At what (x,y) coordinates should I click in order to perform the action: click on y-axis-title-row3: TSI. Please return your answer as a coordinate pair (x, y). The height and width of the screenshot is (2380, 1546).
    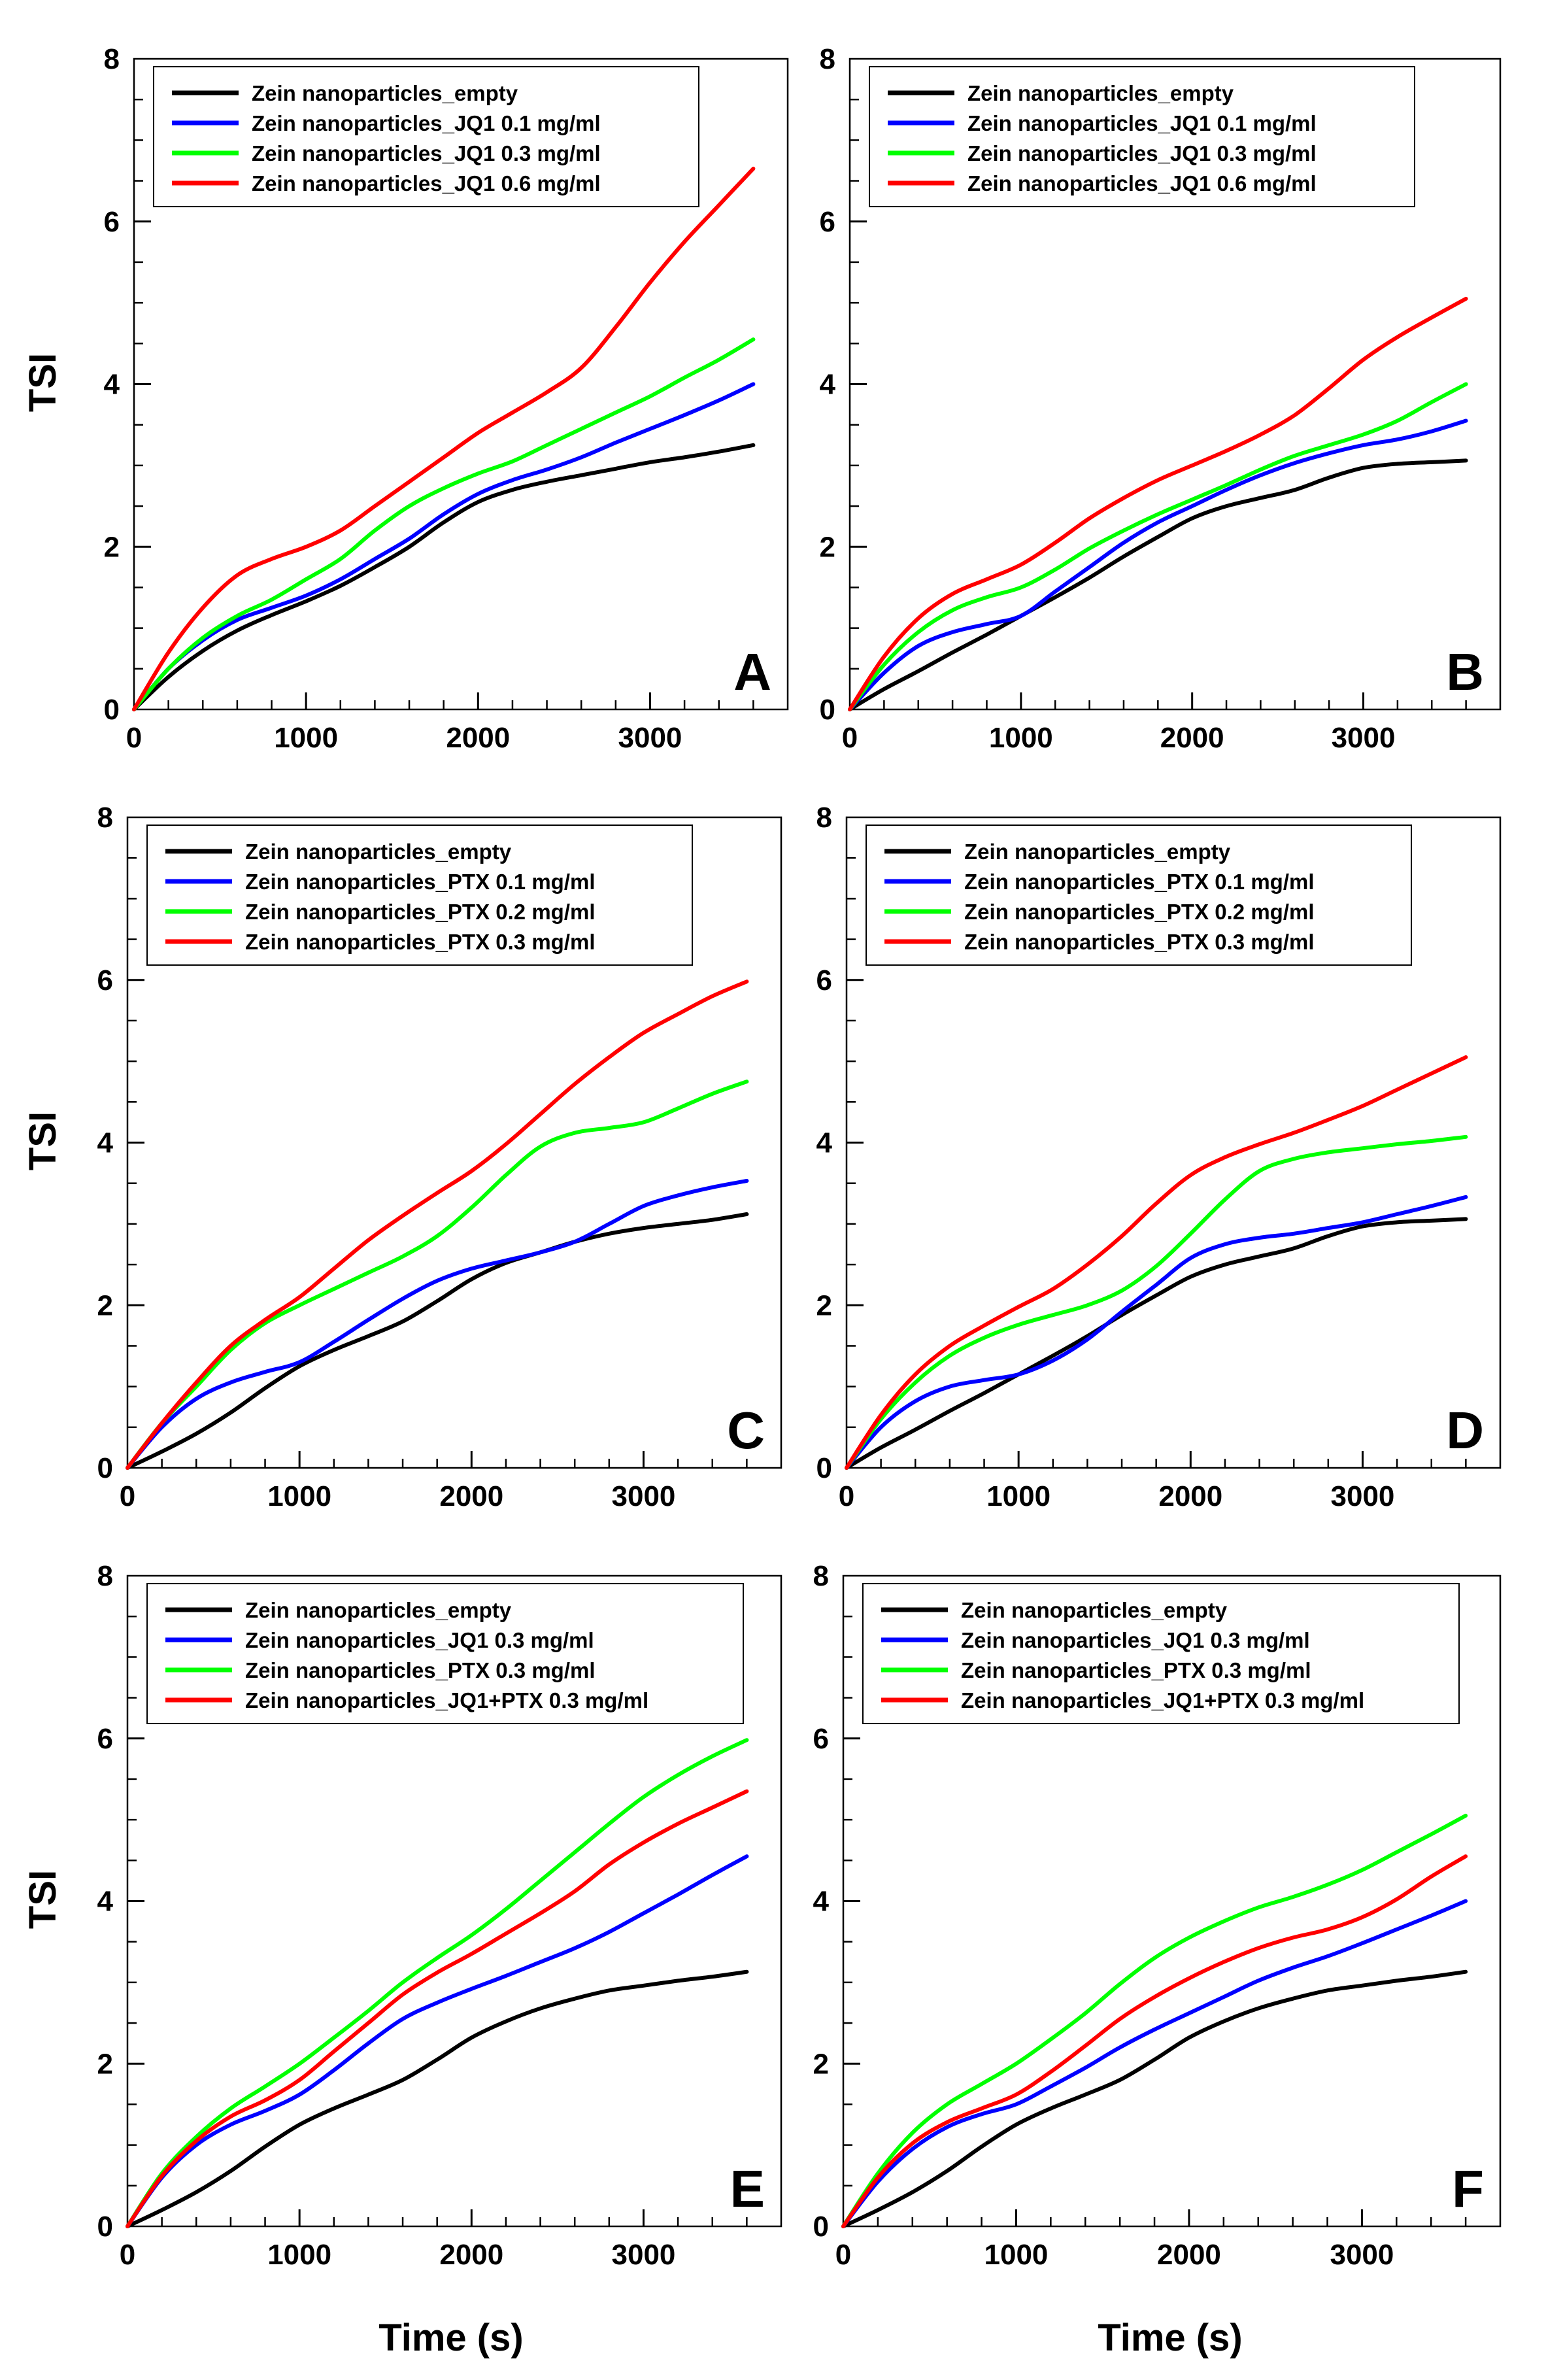
    Looking at the image, I should click on (43, 1899).